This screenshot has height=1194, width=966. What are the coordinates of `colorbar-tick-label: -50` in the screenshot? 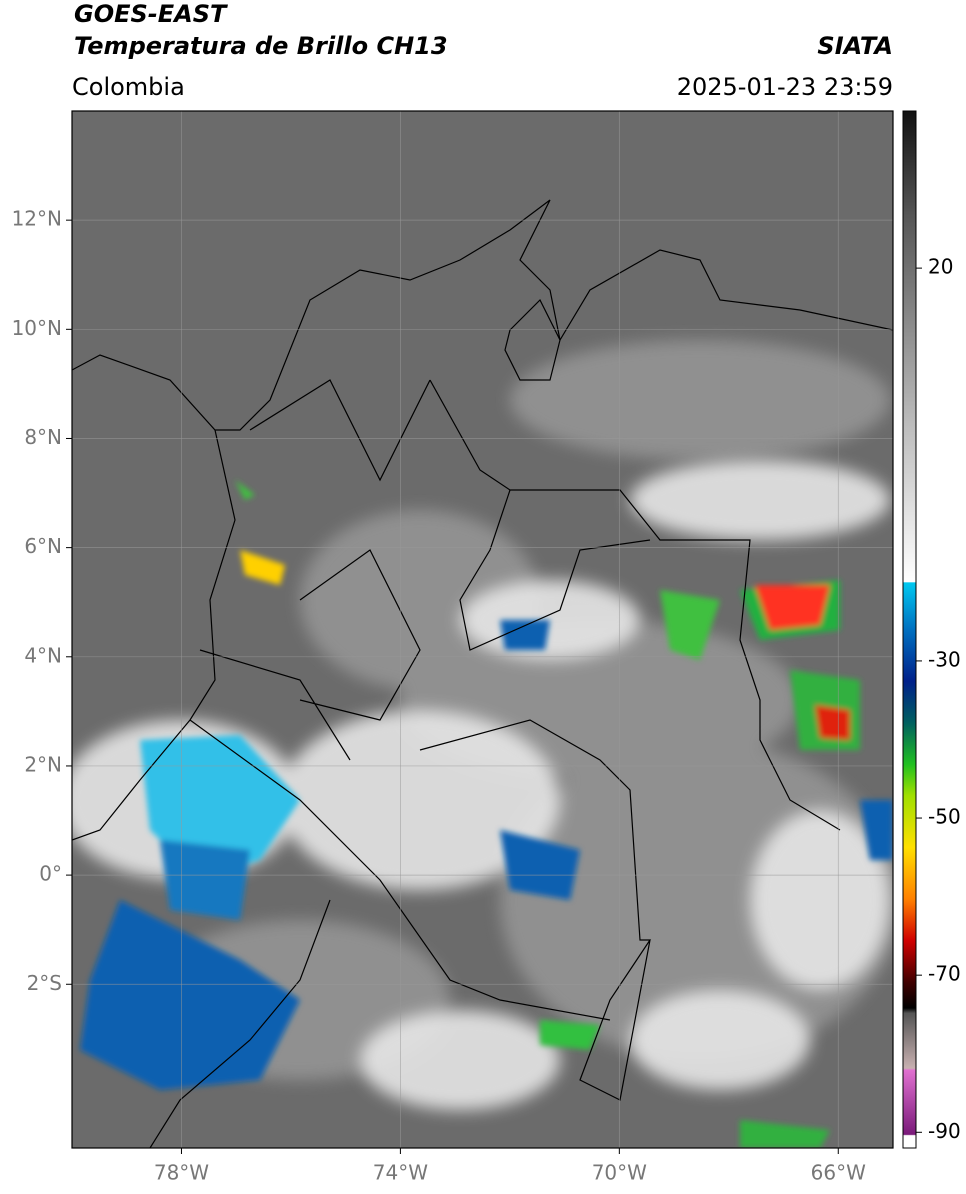 It's located at (944, 817).